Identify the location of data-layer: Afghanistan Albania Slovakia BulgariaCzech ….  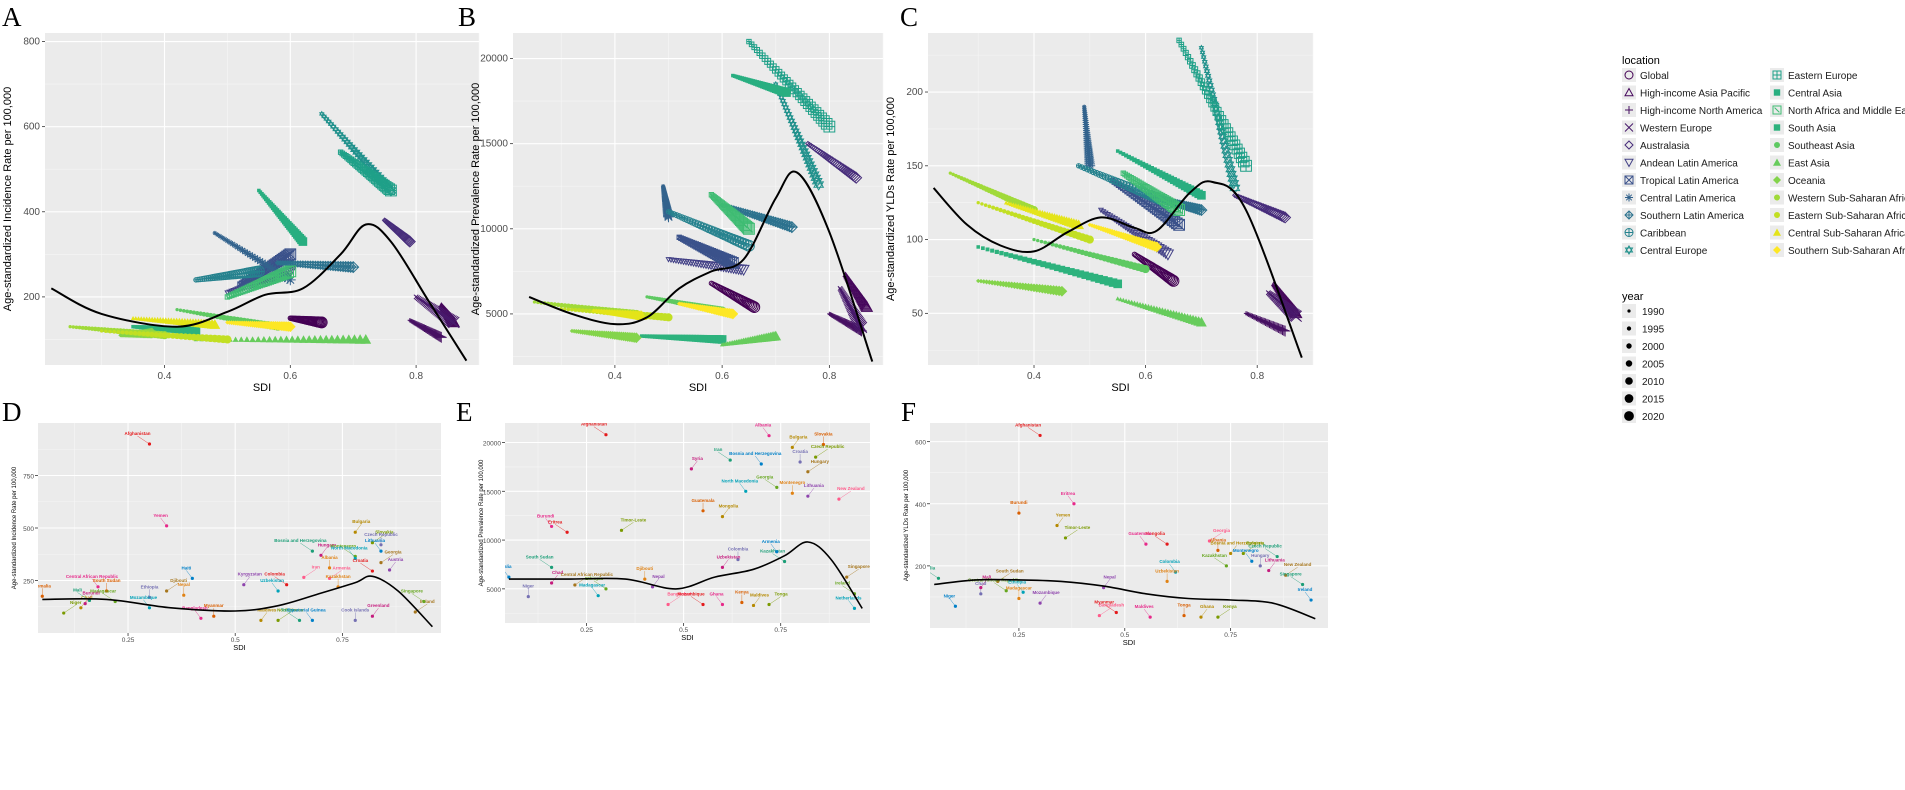
(687, 516).